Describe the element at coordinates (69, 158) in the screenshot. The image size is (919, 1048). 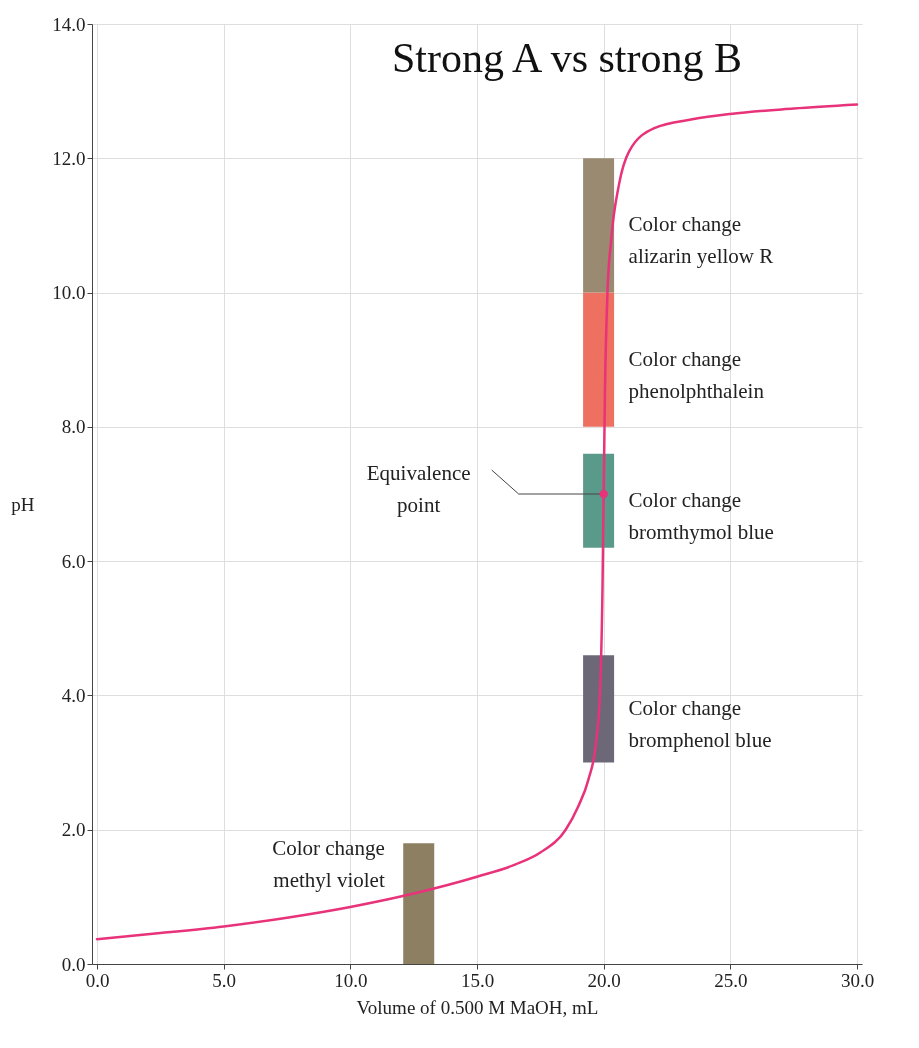
I see `y-tick-label: 12.0` at that location.